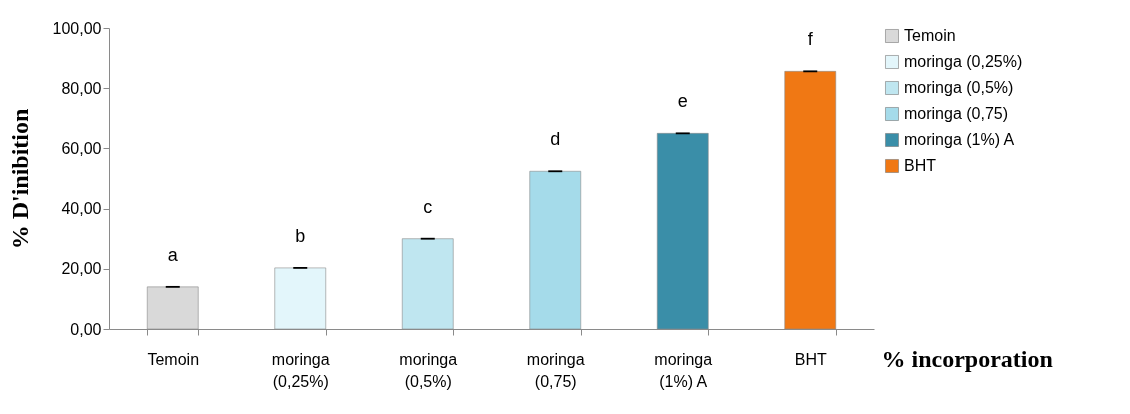 The height and width of the screenshot is (414, 1130). What do you see at coordinates (19, 179) in the screenshot?
I see `y-axis-title: % D'inibition` at bounding box center [19, 179].